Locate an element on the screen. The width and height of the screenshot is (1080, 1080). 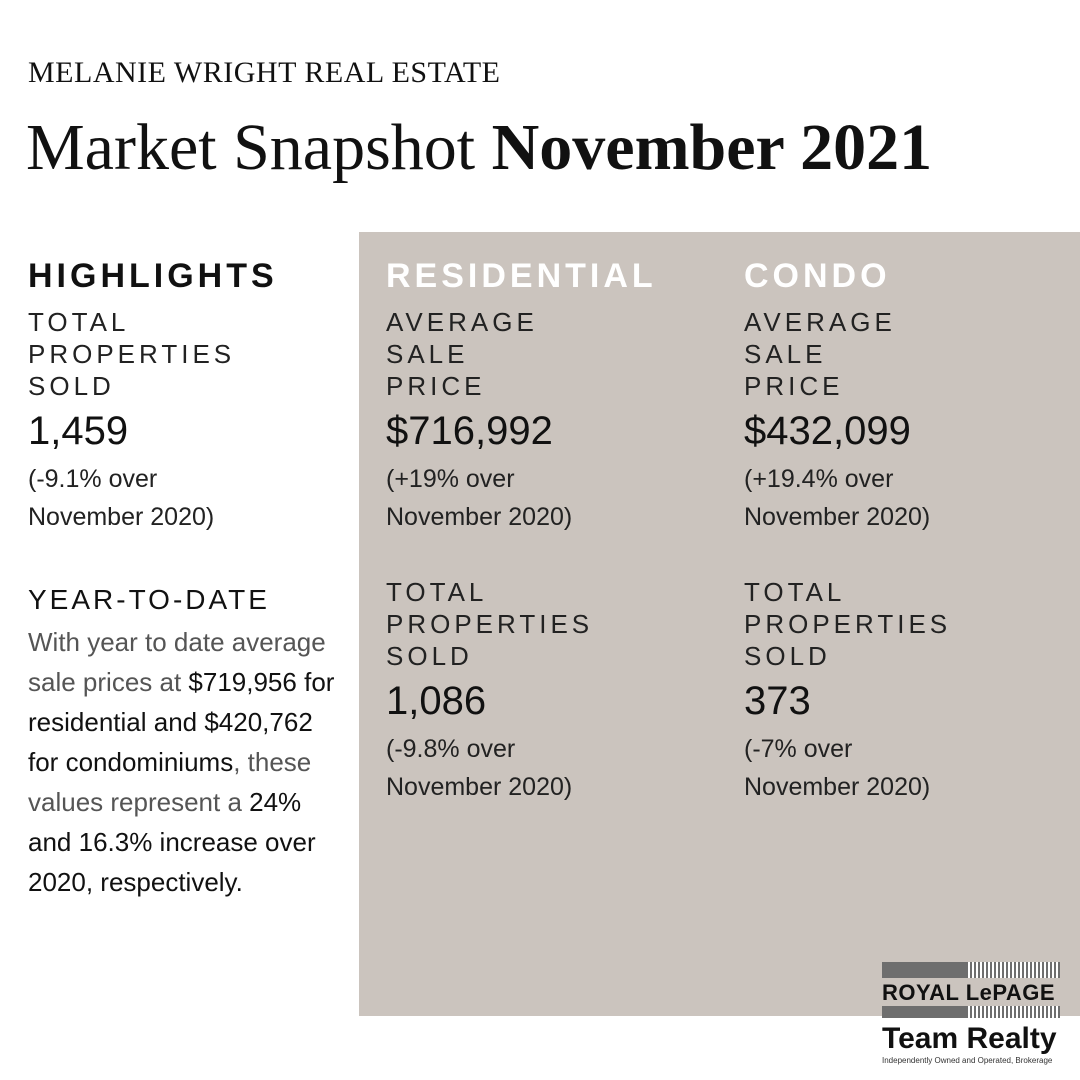
logo-name: ROYAL LePAGE is located at coordinates (969, 992).